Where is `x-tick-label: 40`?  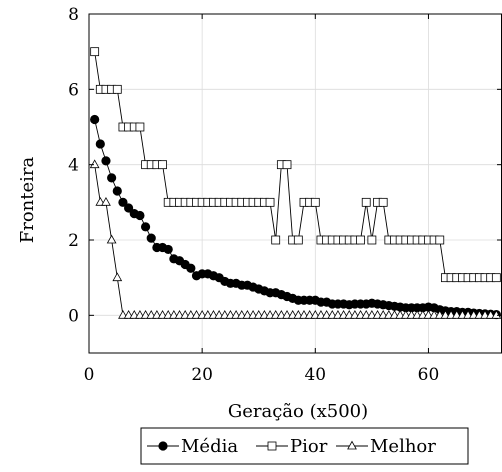 x-tick-label: 40 is located at coordinates (315, 375).